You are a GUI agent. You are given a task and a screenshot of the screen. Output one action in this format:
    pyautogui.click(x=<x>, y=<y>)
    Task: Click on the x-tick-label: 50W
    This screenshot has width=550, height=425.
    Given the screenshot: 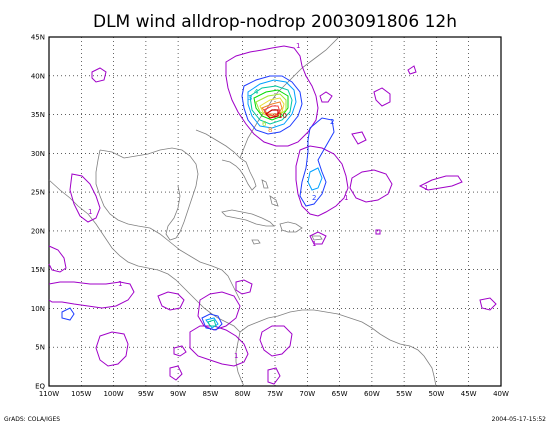 What is the action you would take?
    pyautogui.click(x=436, y=394)
    